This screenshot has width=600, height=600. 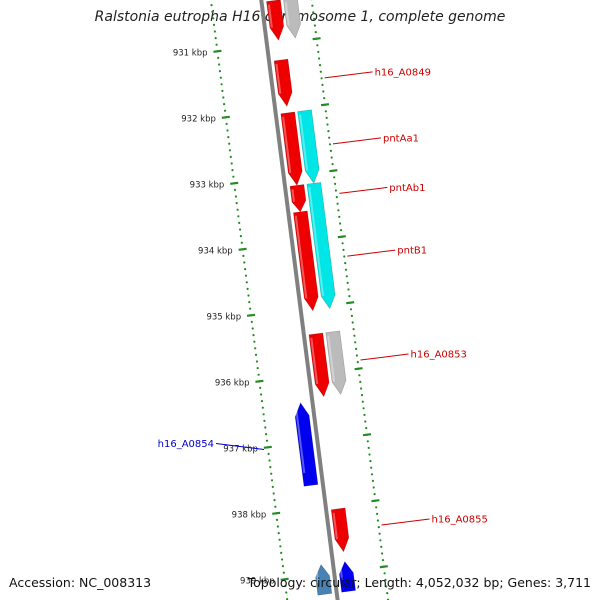 What do you see at coordinates (186, 444) in the screenshot?
I see `gene-label-h16-a0854: h16_A0854` at bounding box center [186, 444].